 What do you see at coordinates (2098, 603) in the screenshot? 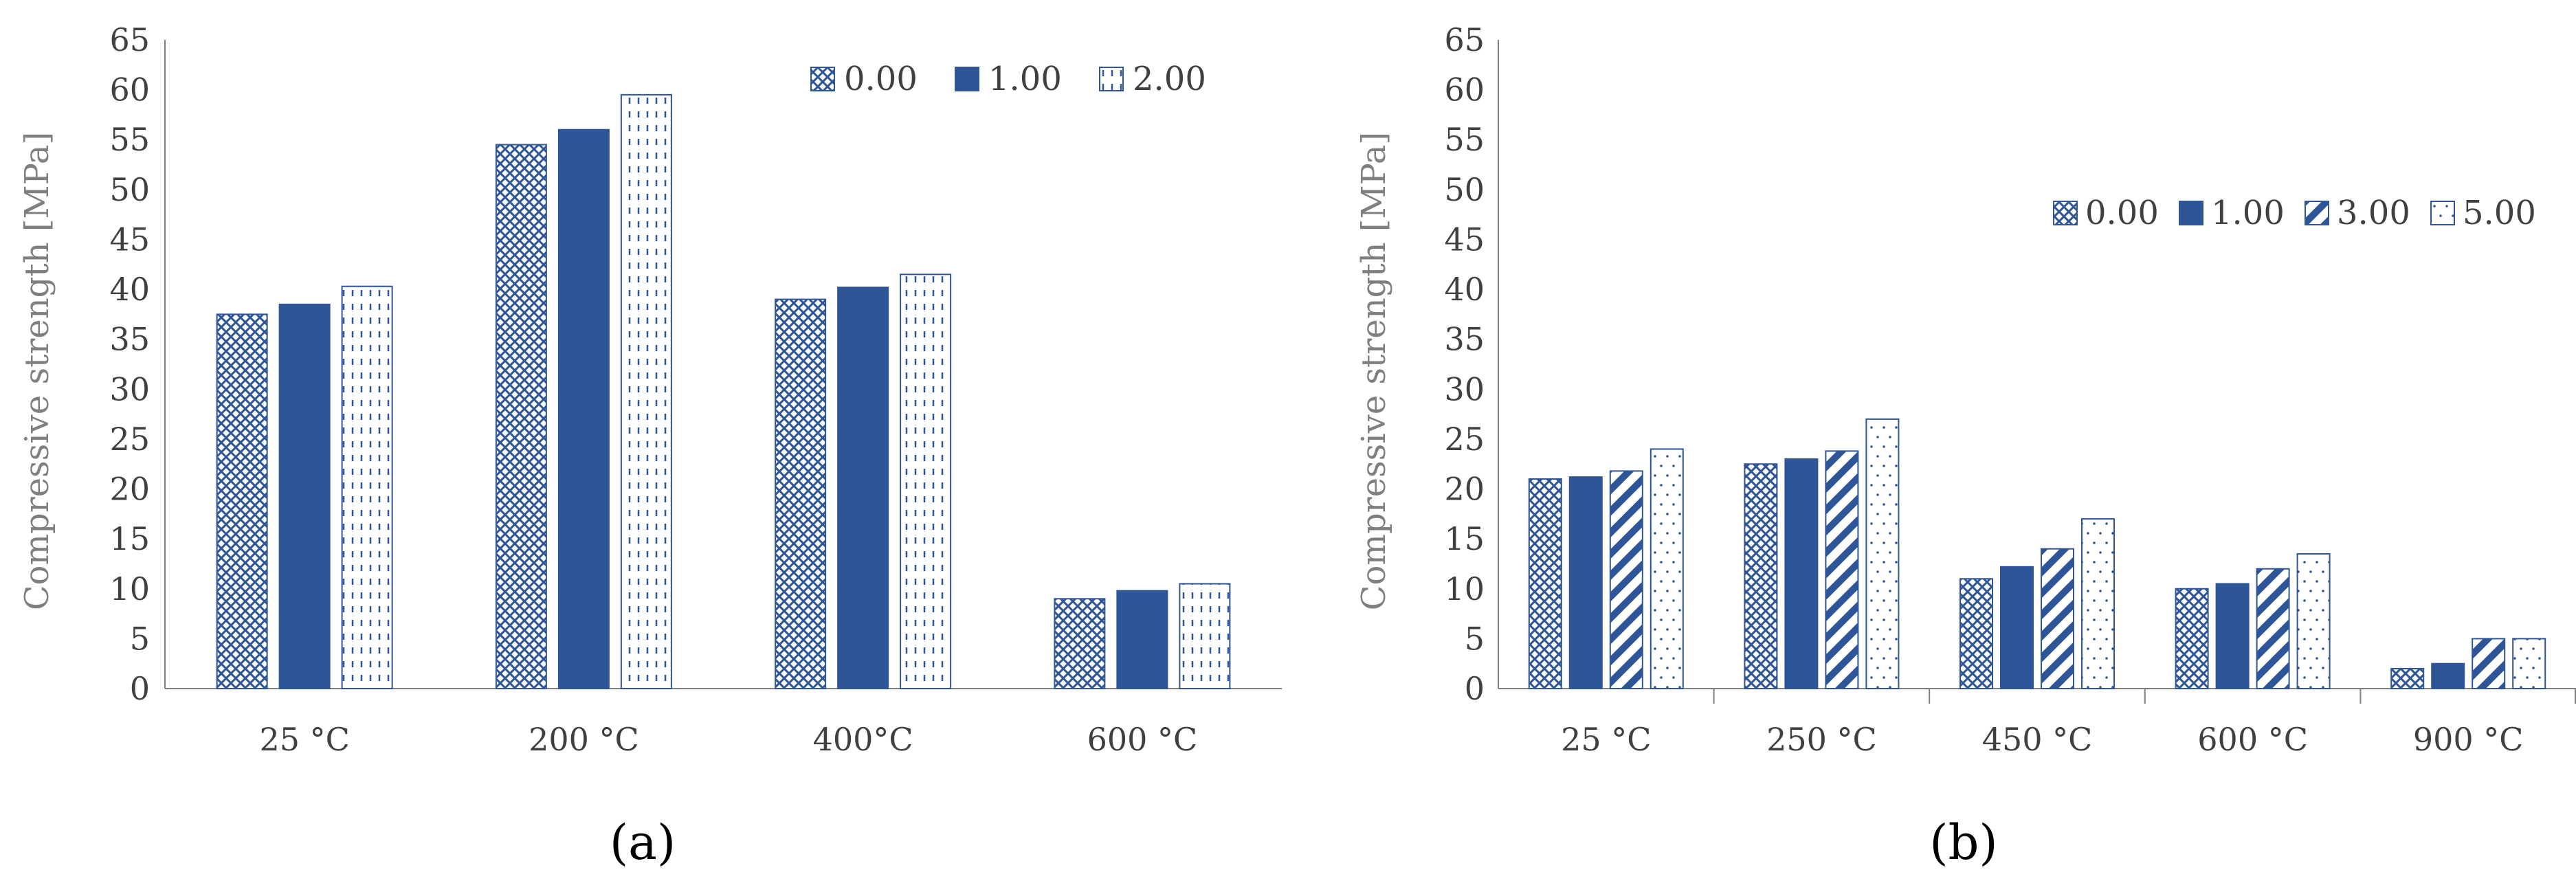
I see `bar-5.00-450C` at bounding box center [2098, 603].